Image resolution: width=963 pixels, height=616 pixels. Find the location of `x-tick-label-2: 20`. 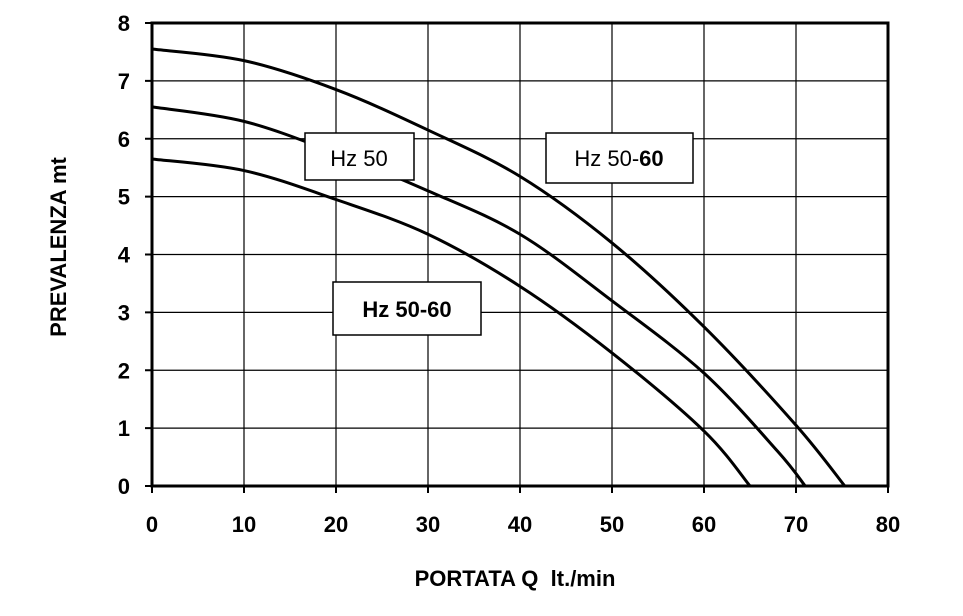

x-tick-label-2: 20 is located at coordinates (336, 524).